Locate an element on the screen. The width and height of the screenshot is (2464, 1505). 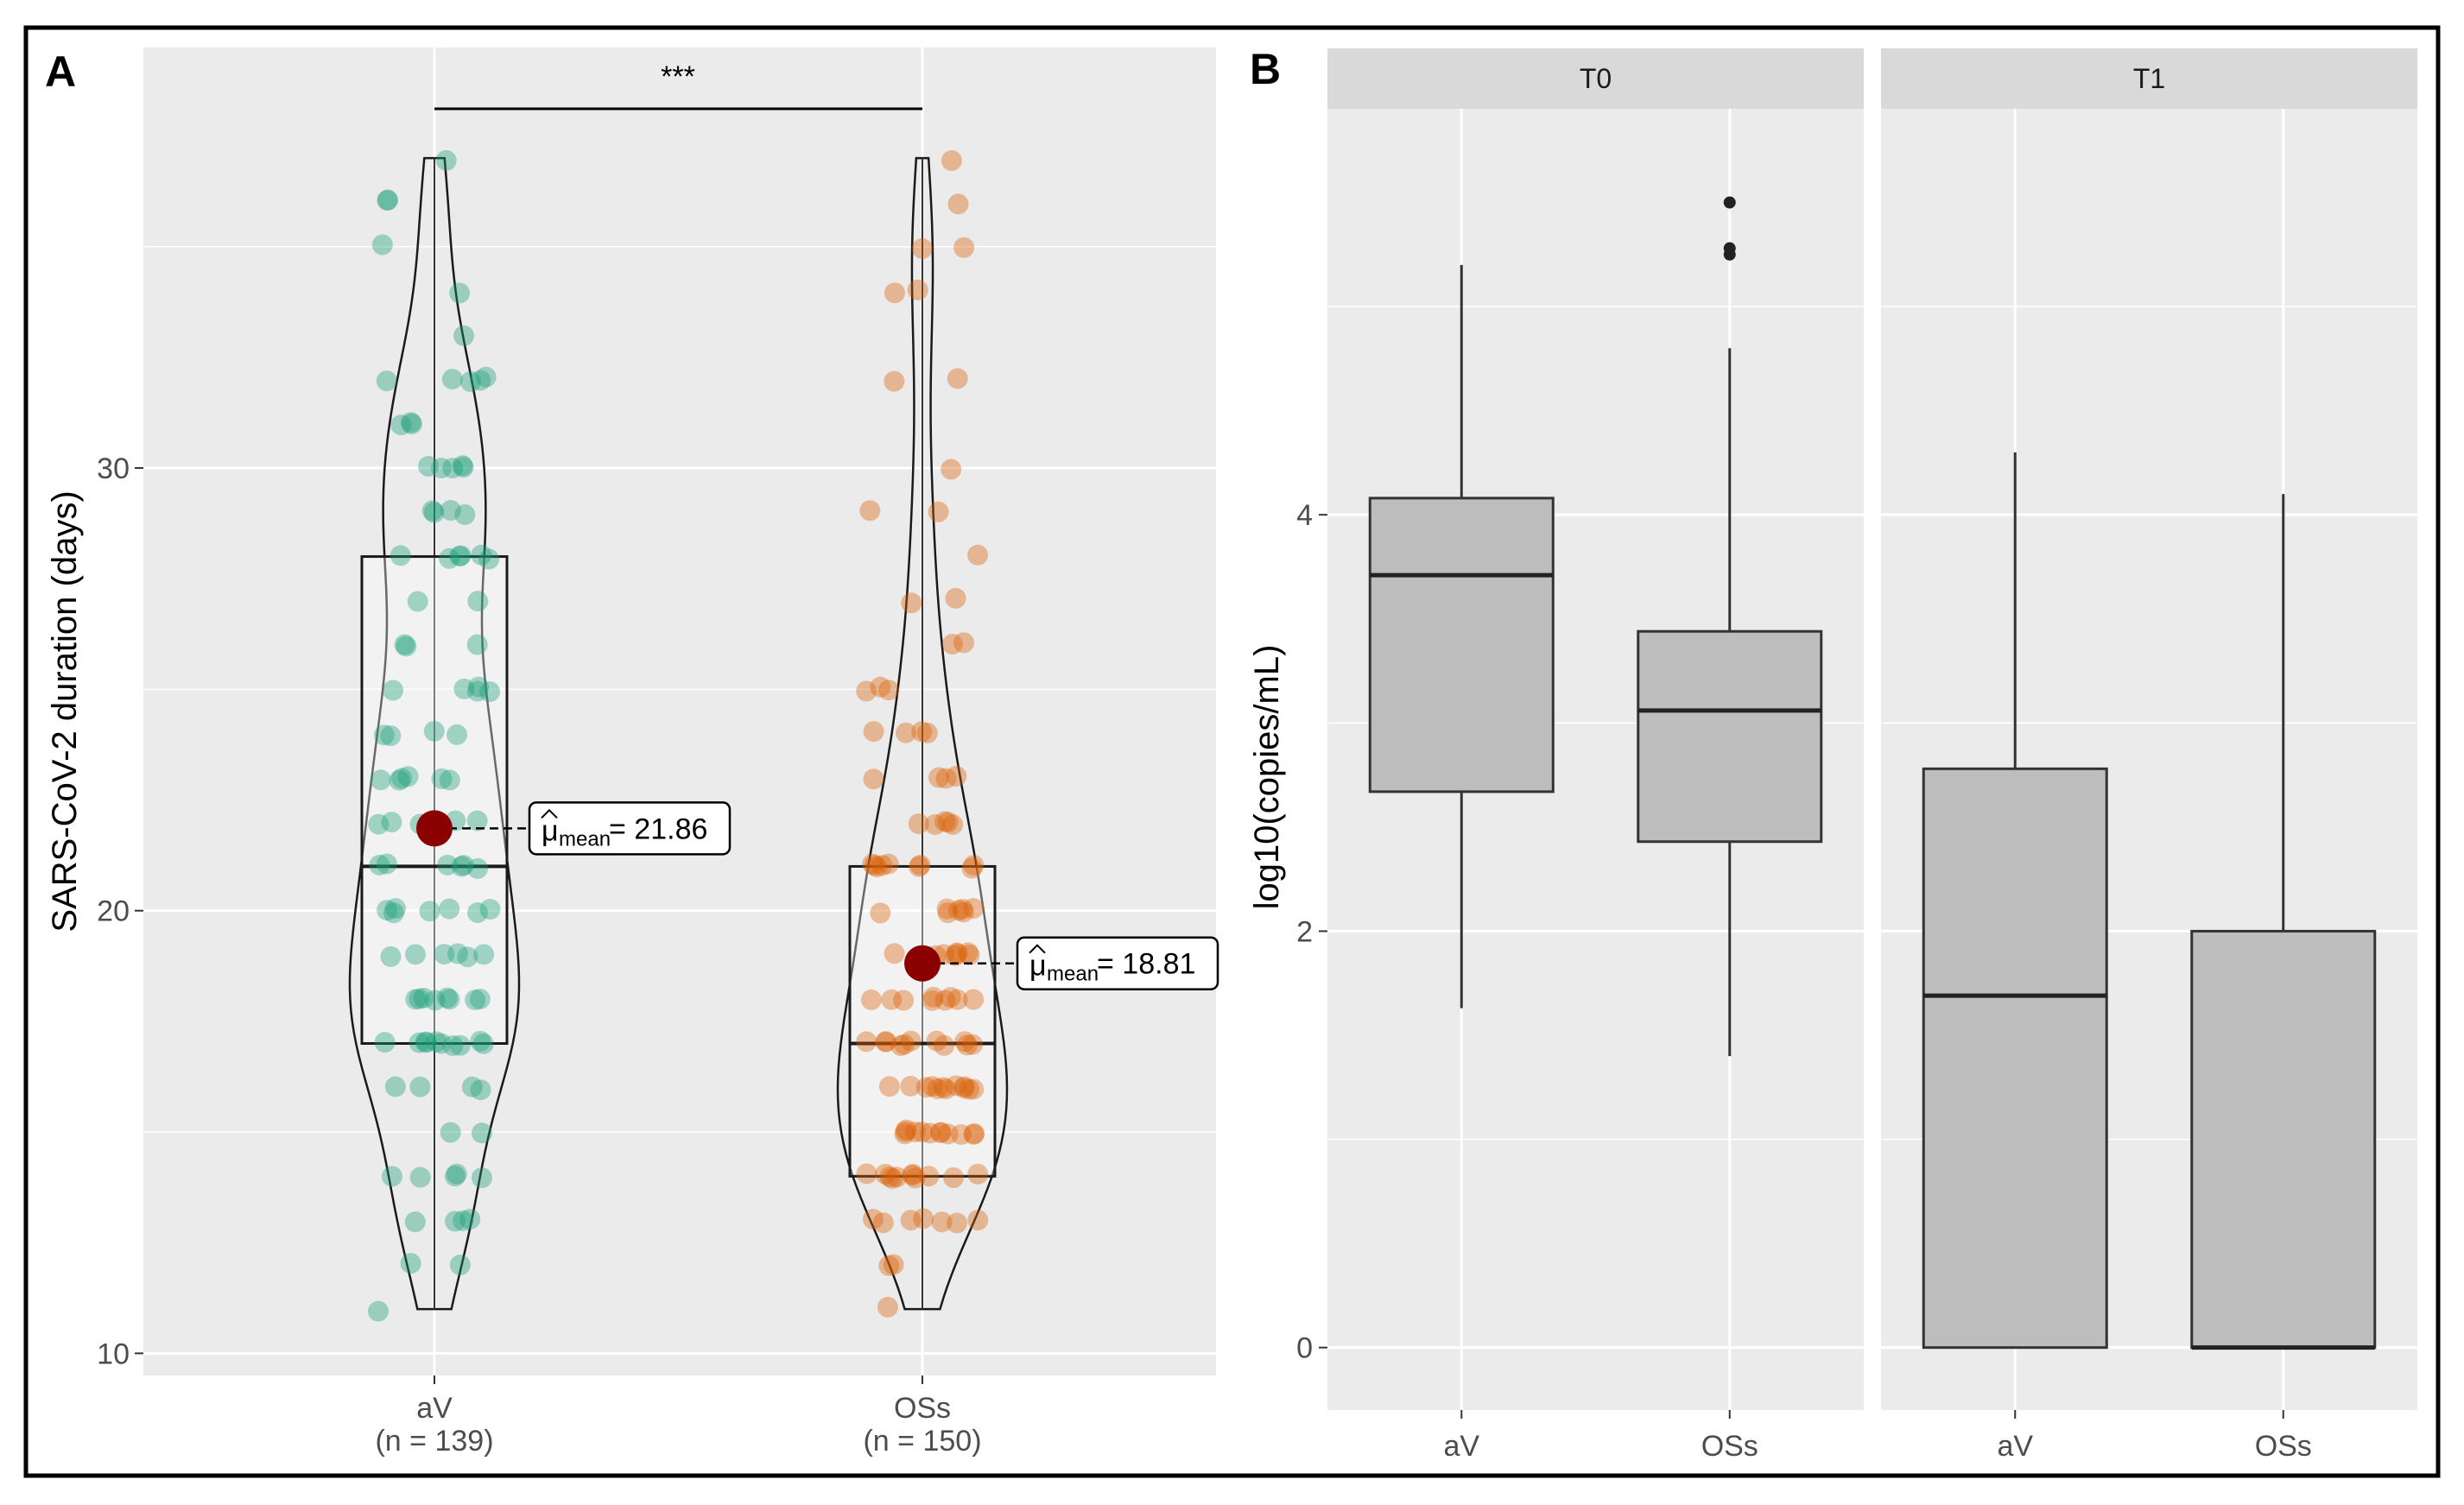
panel-b-y-ticks: 0 2 4 is located at coordinates (1311, 932).